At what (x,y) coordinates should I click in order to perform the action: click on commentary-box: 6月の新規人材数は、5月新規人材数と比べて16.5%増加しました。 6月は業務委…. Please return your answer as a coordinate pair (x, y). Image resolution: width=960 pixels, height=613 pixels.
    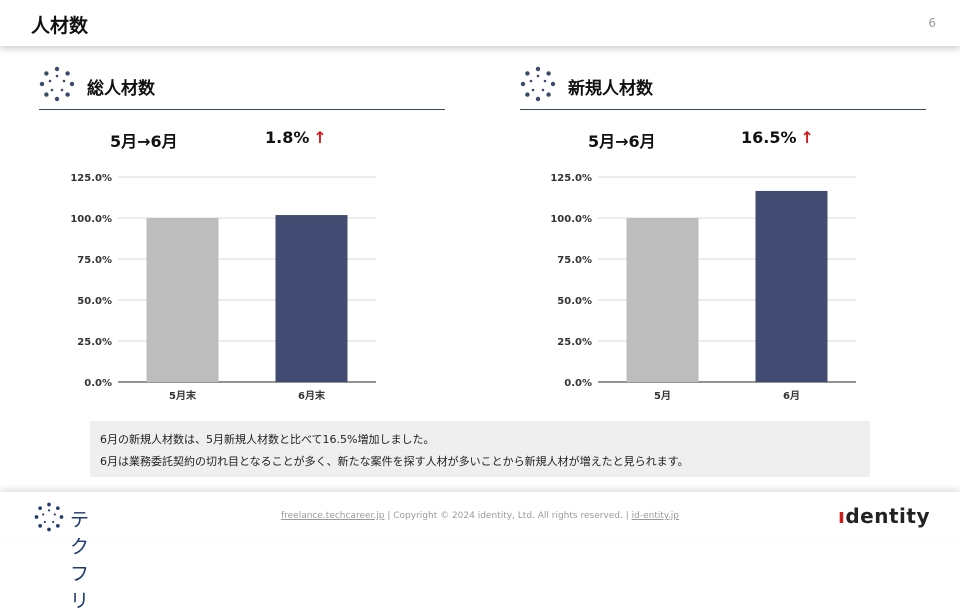
    Looking at the image, I should click on (480, 449).